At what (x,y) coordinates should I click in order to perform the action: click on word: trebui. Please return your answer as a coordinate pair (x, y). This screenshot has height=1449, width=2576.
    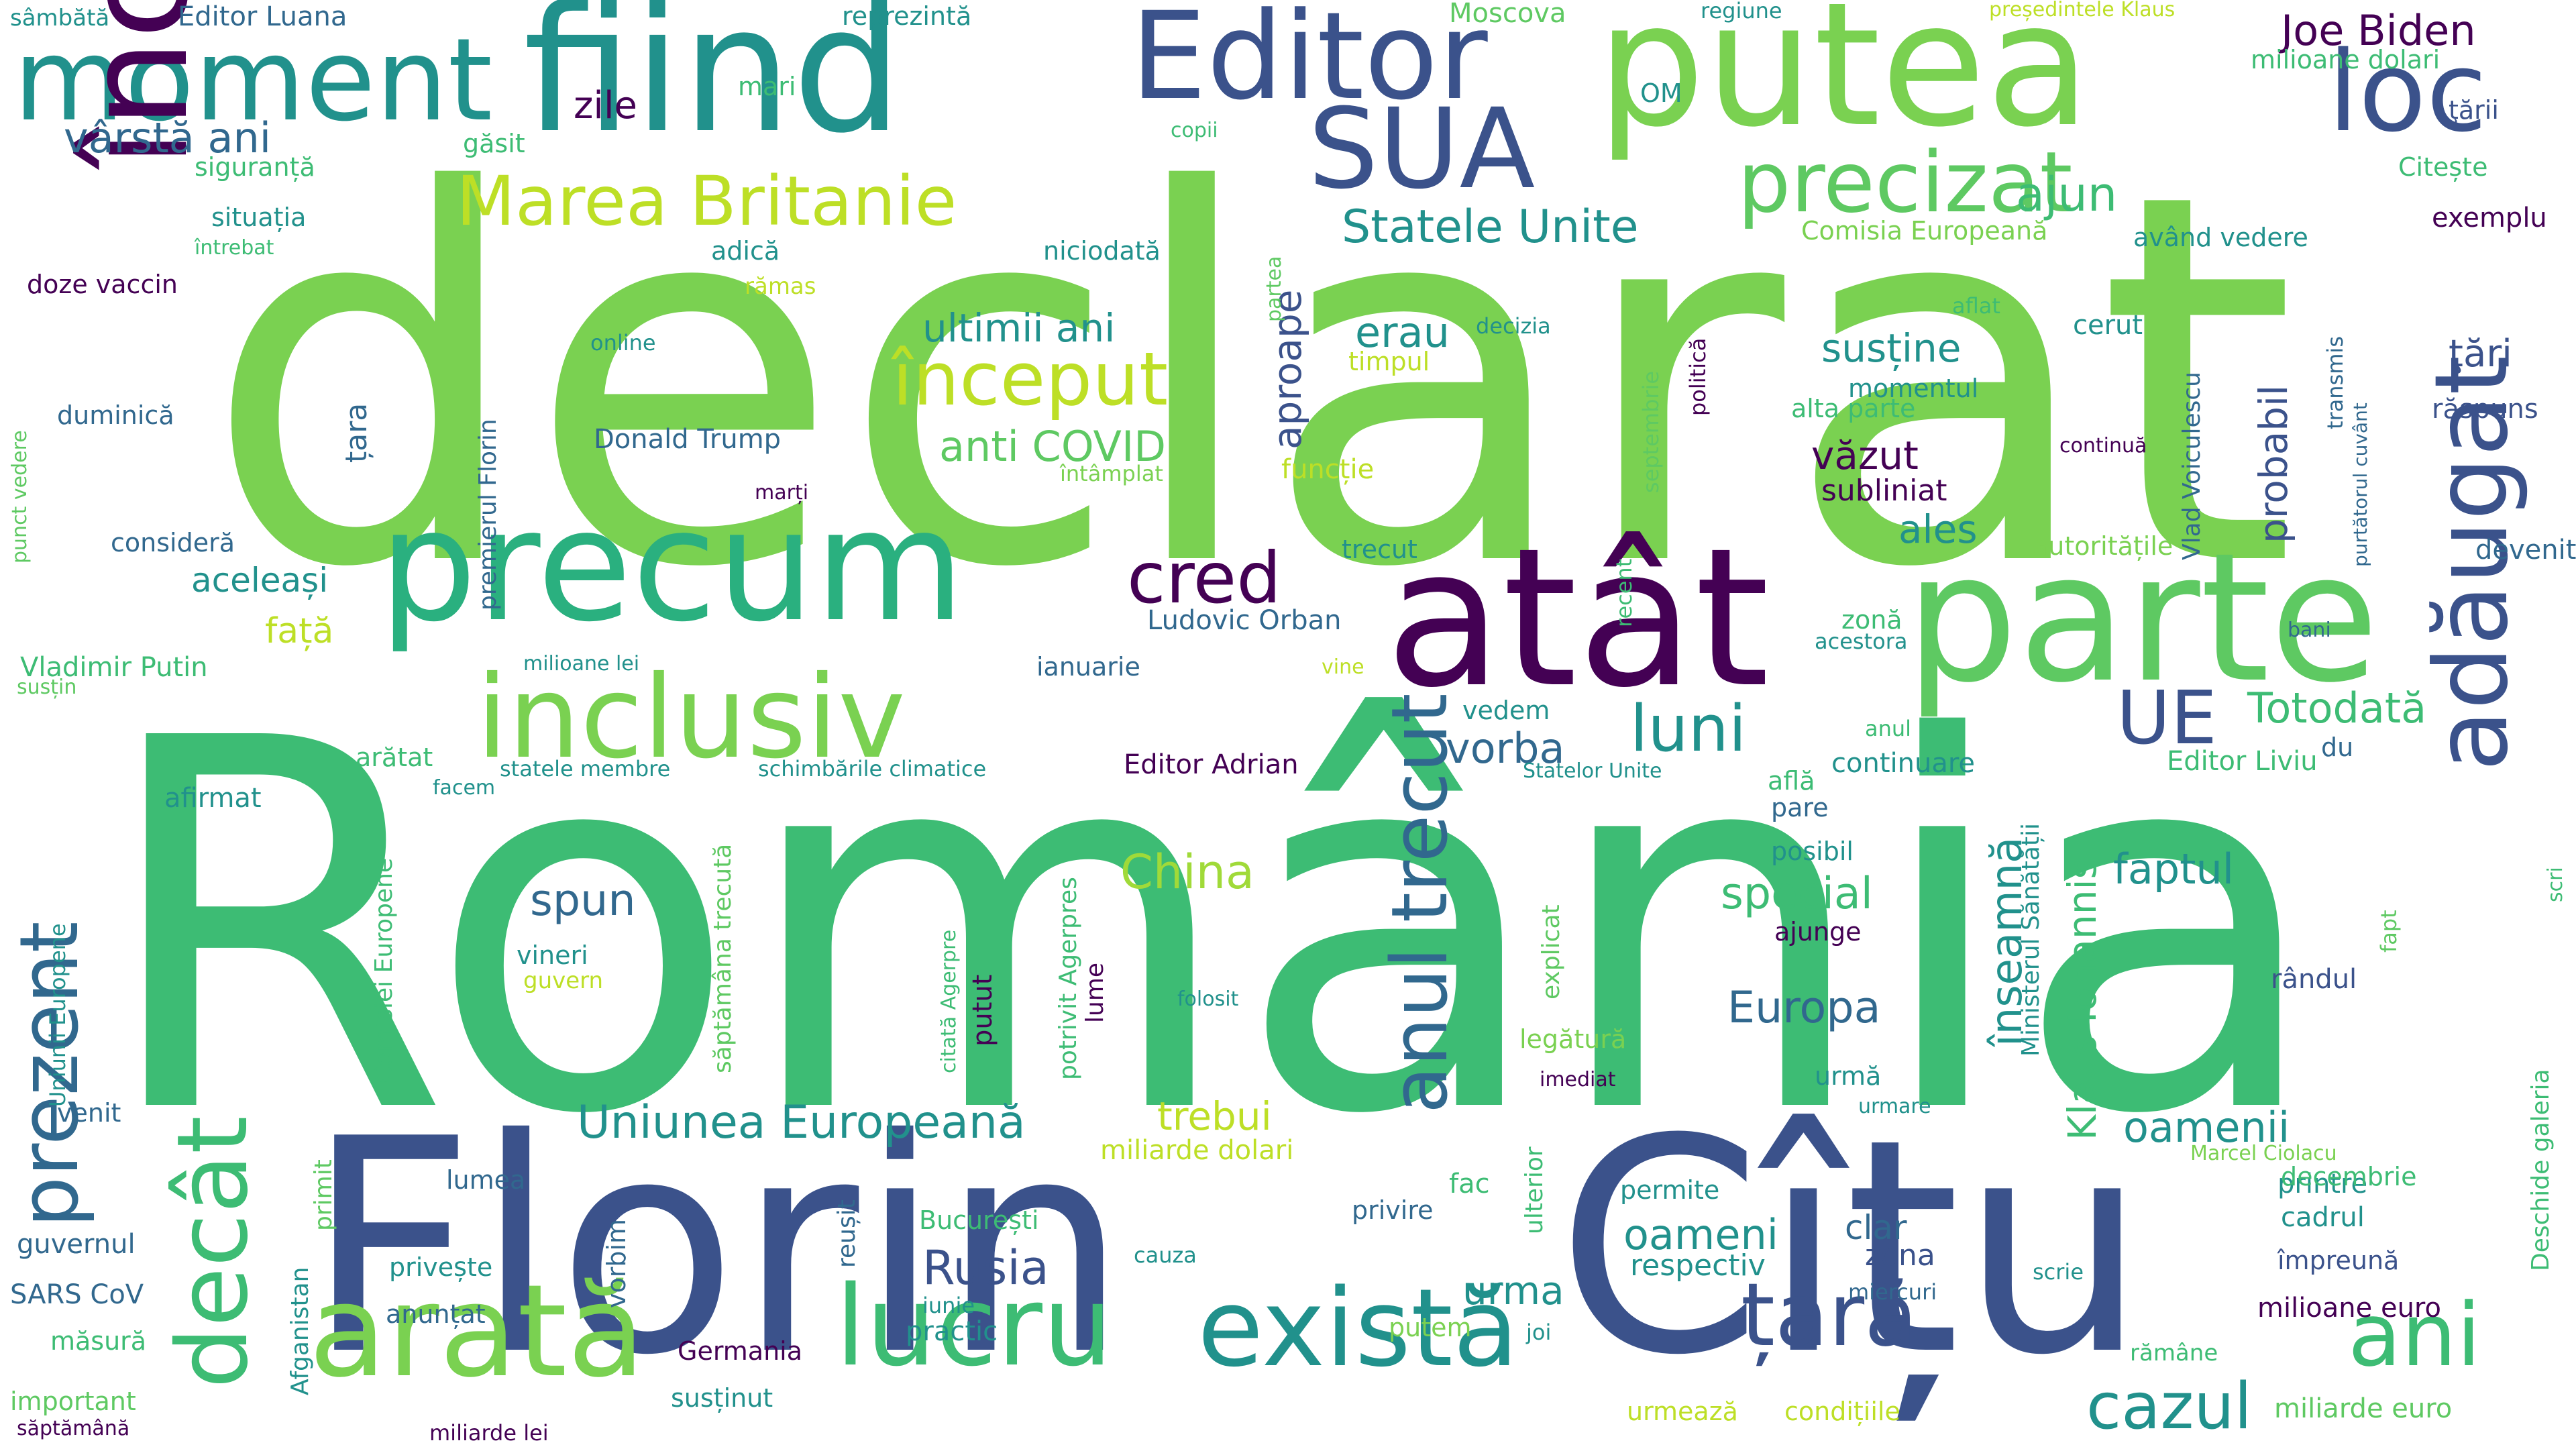
    Looking at the image, I should click on (1214, 1116).